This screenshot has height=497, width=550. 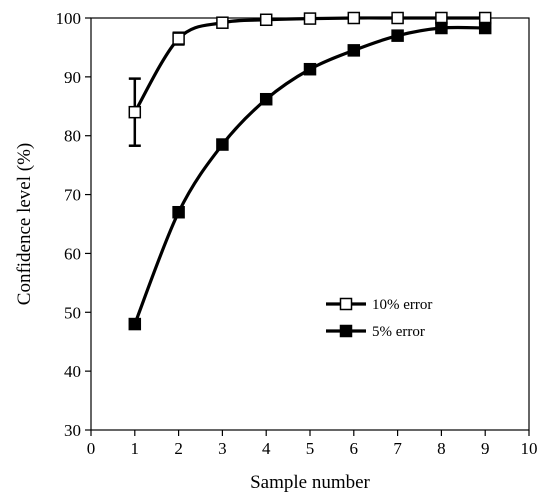 I want to click on legend-item: 10% error, so click(x=379, y=305).